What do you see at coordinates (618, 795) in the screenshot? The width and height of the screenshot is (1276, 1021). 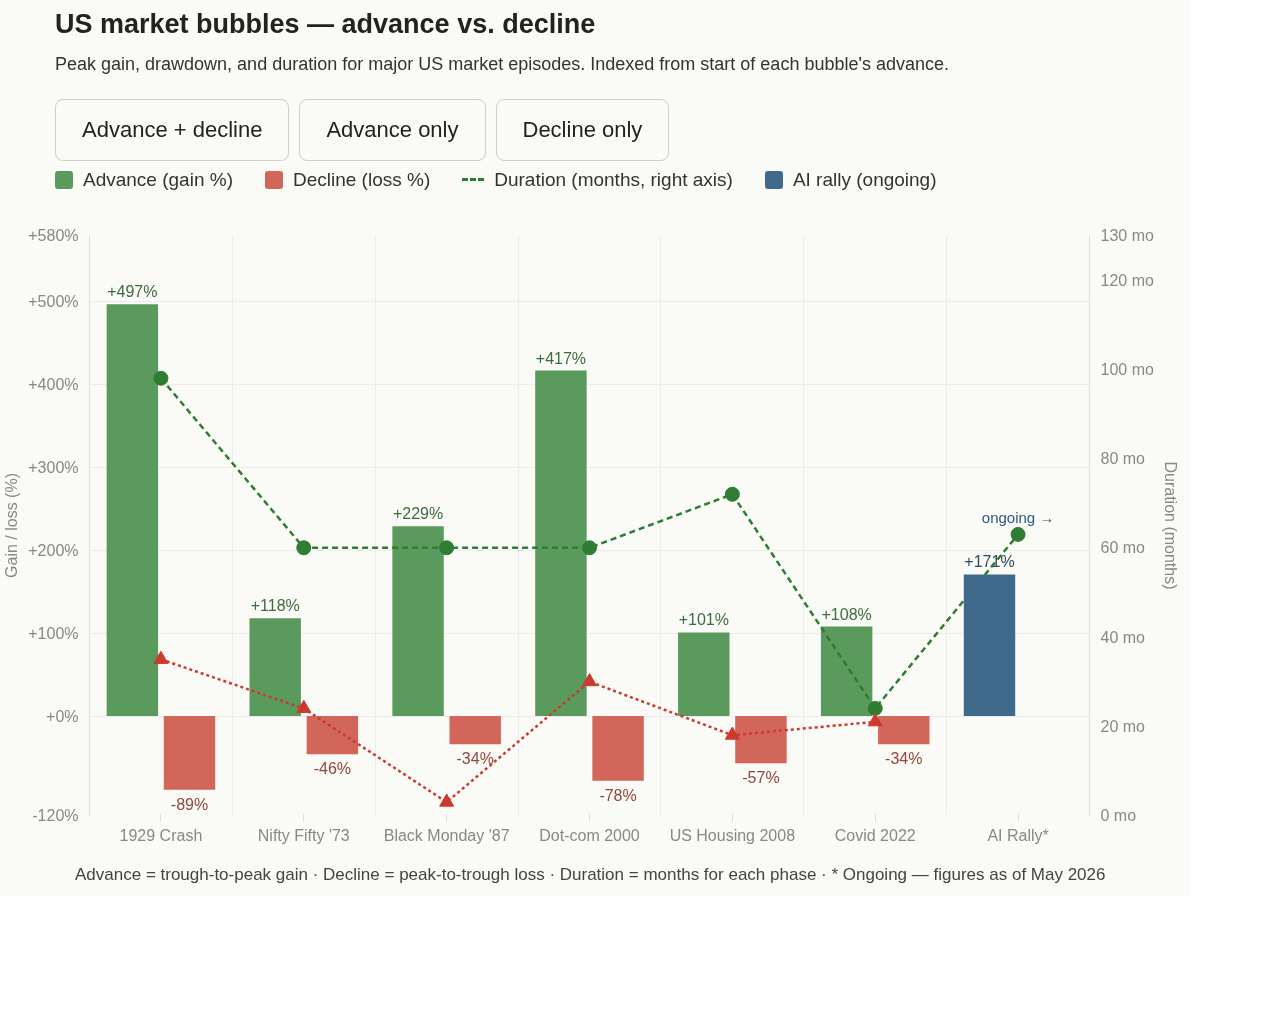 I see `data-label: -78%` at bounding box center [618, 795].